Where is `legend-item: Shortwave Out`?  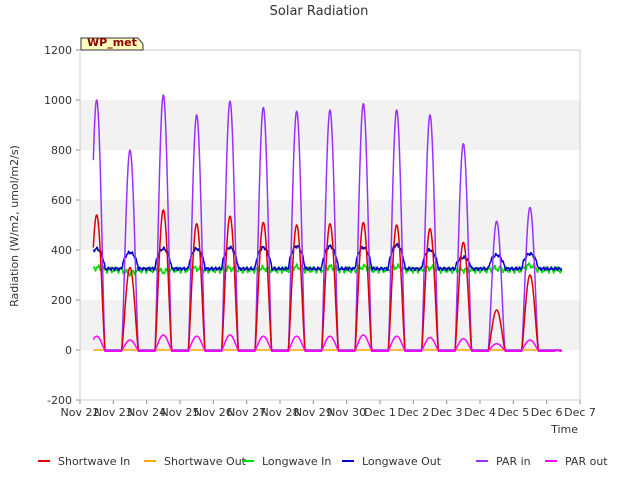 legend-item: Shortwave Out is located at coordinates (195, 461).